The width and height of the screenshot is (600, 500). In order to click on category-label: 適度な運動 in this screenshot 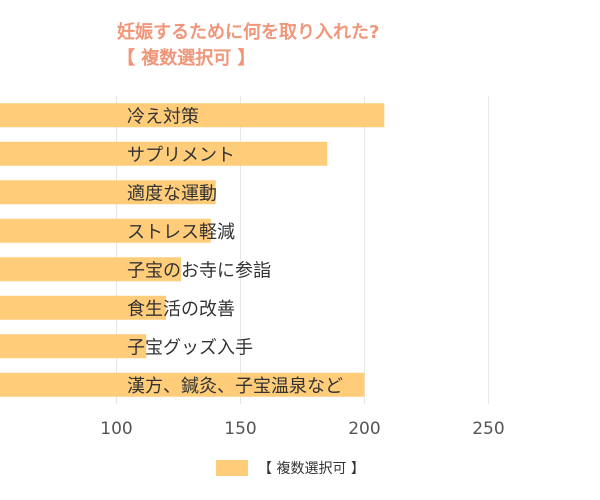, I will do `click(172, 193)`.